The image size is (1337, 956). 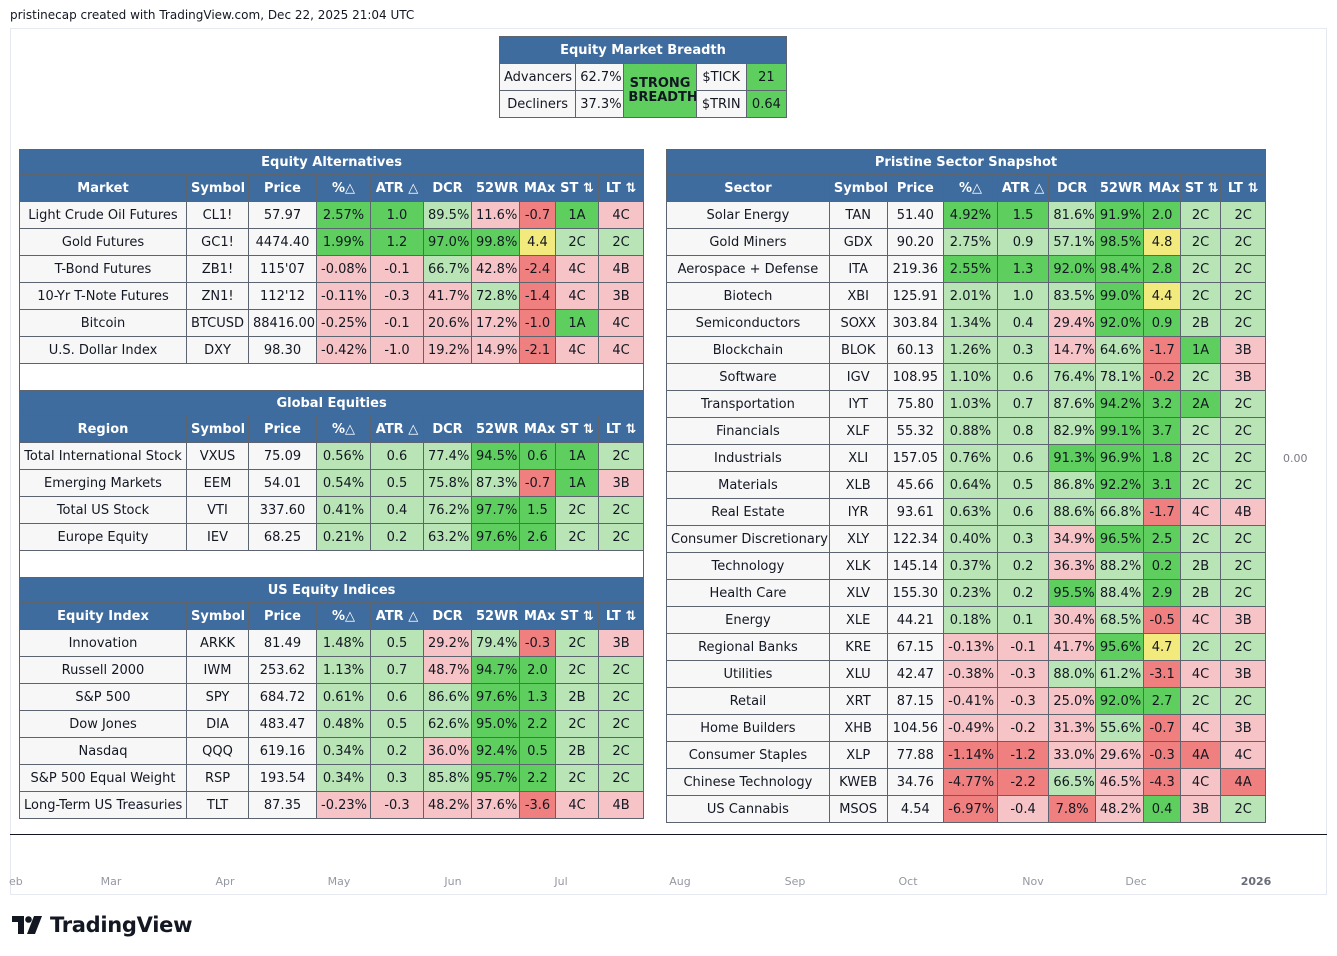 I want to click on column-header: MAx, so click(x=537, y=188).